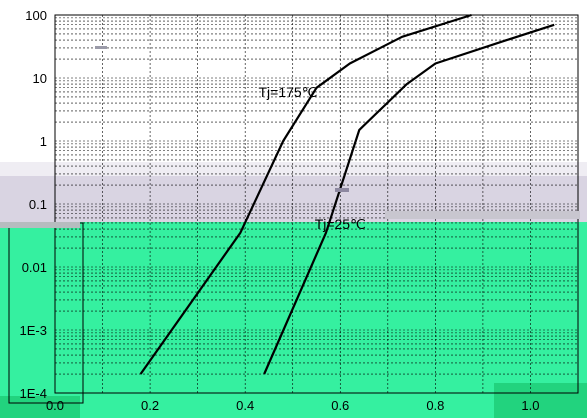  What do you see at coordinates (340, 405) in the screenshot?
I see `x-tick-label: 0.6` at bounding box center [340, 405].